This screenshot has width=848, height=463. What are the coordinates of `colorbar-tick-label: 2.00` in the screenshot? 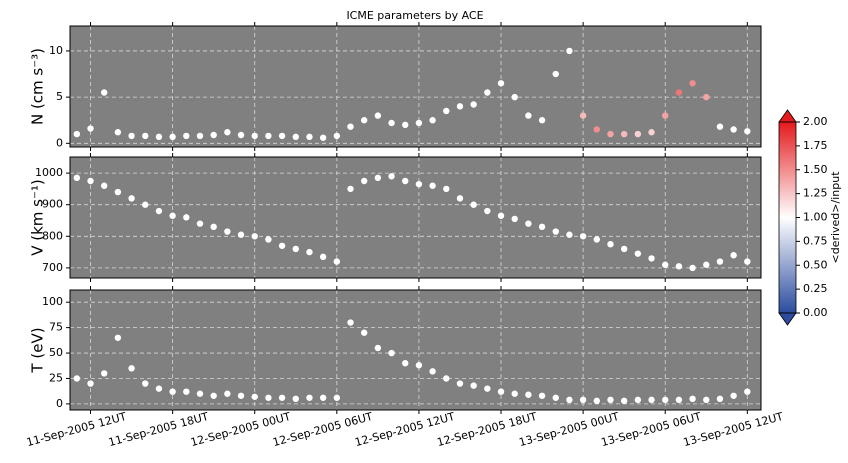 It's located at (815, 121).